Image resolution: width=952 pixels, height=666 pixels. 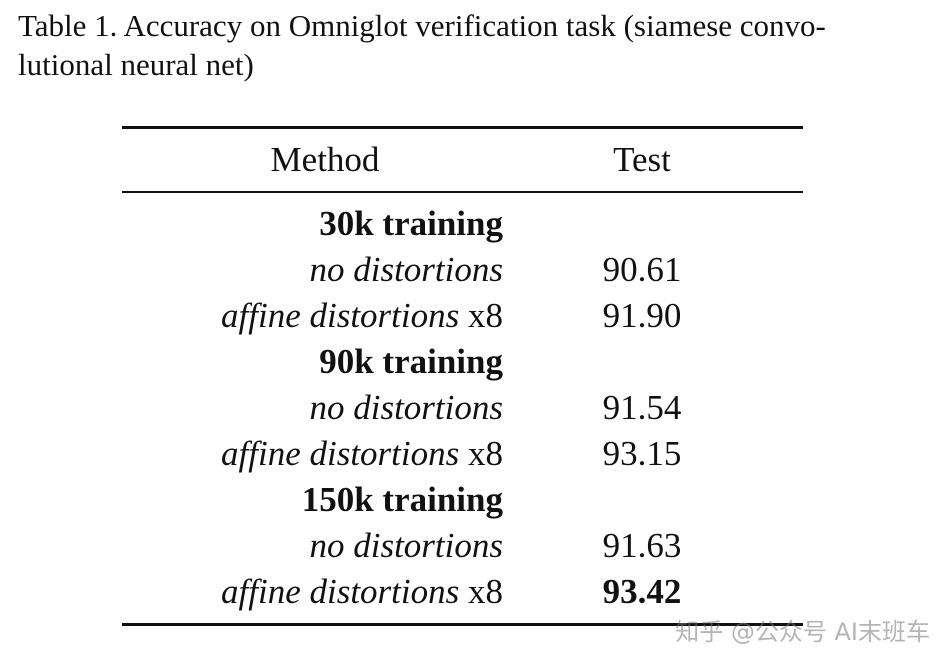 What do you see at coordinates (136, 64) in the screenshot?
I see `caption-line: lutional neural net)` at bounding box center [136, 64].